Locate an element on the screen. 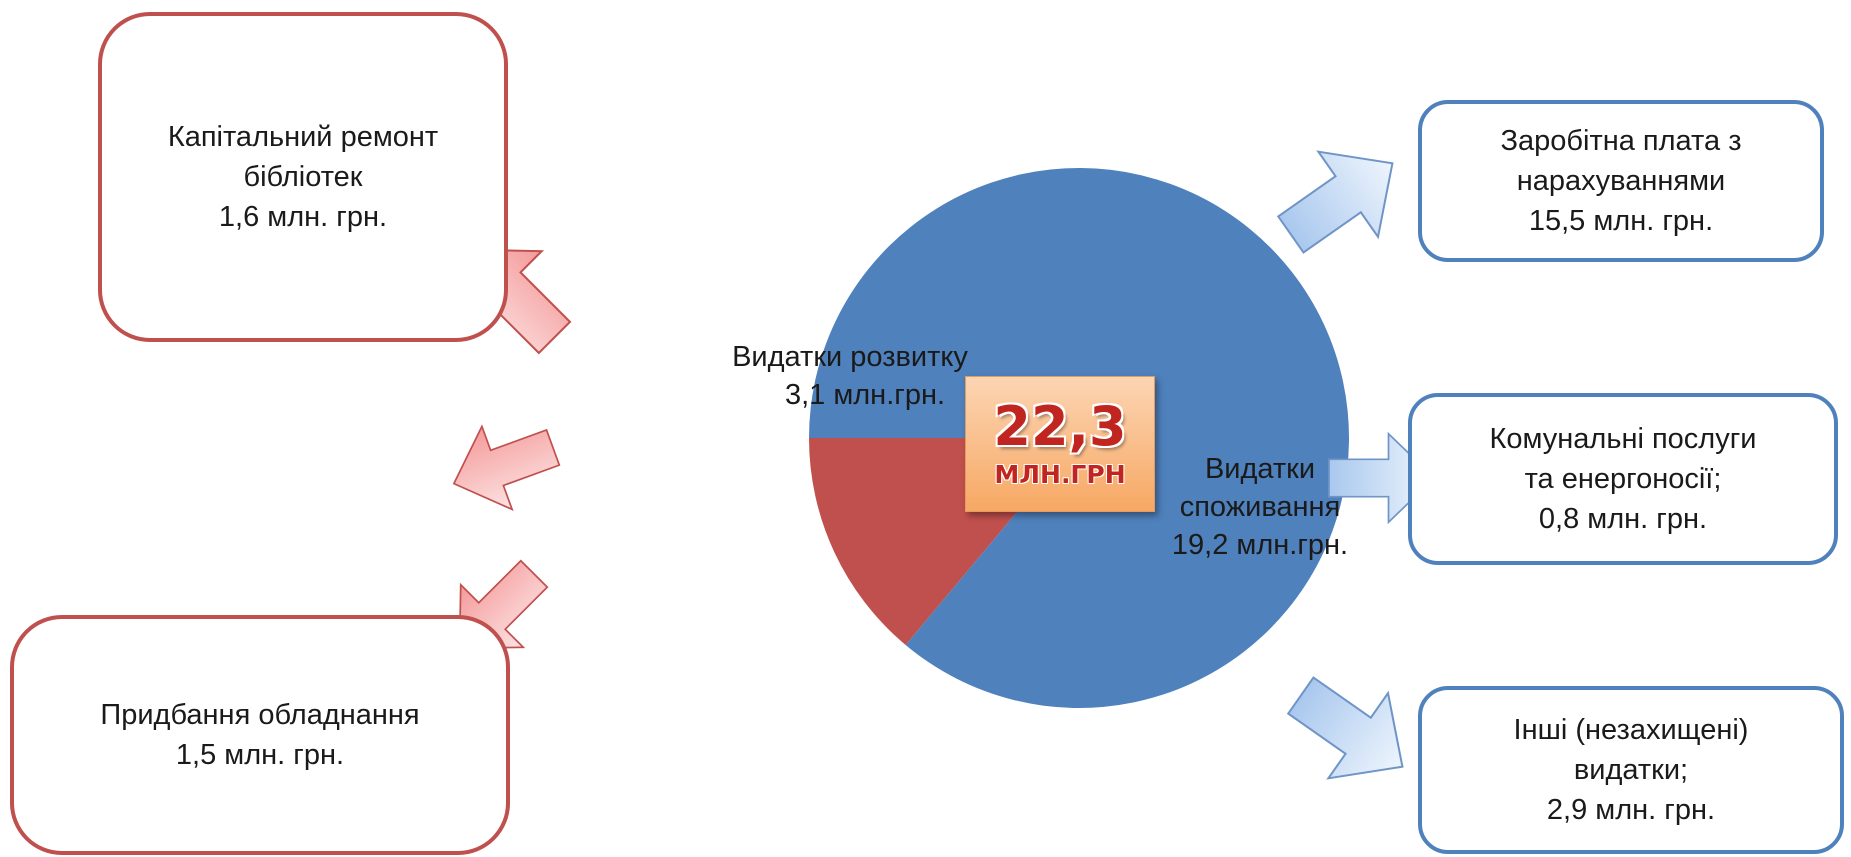  total-box: 22,3 МЛН.ГРН is located at coordinates (1060, 444).